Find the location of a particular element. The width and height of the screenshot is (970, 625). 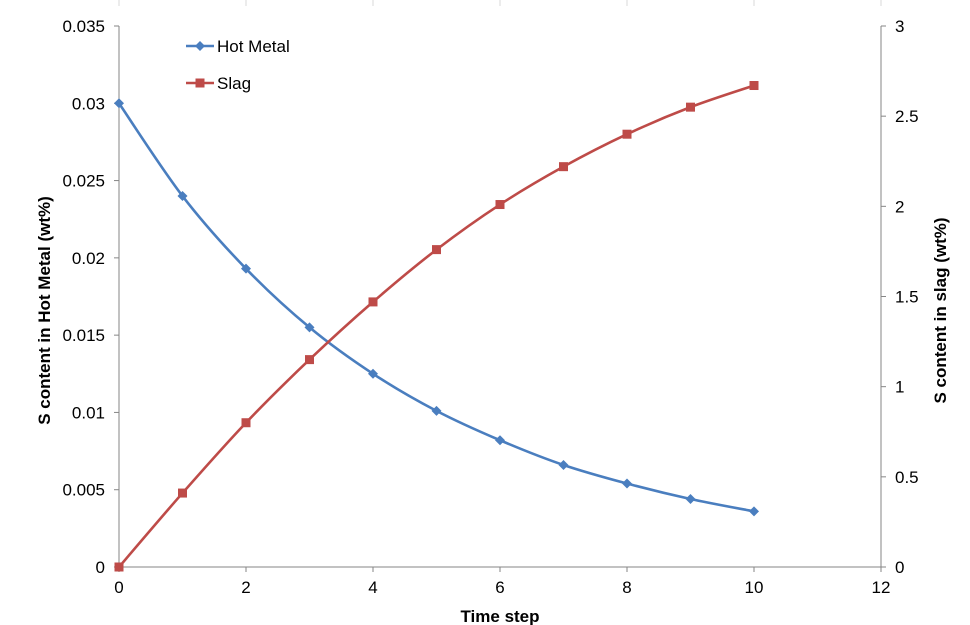

y-right-tick-label: 2 is located at coordinates (899, 206).